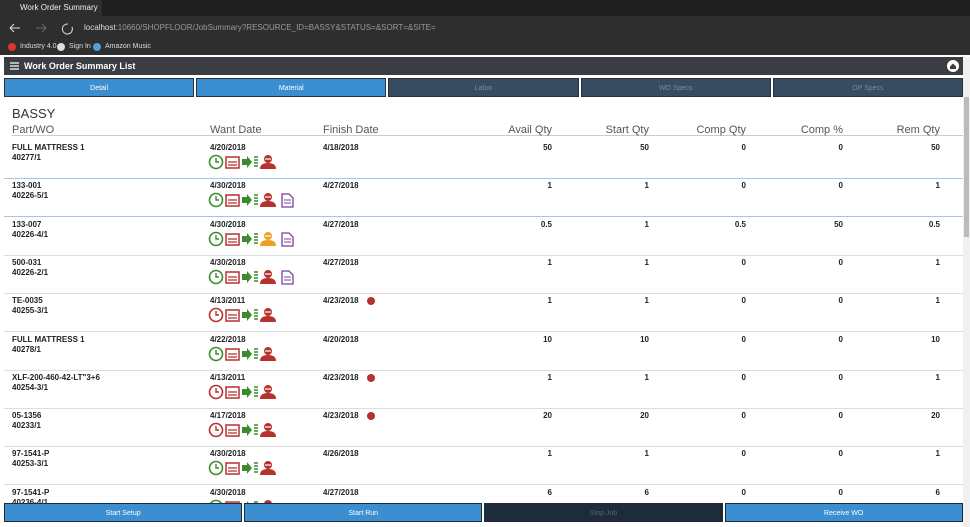 The width and height of the screenshot is (970, 527). I want to click on start-qty: 10, so click(644, 339).